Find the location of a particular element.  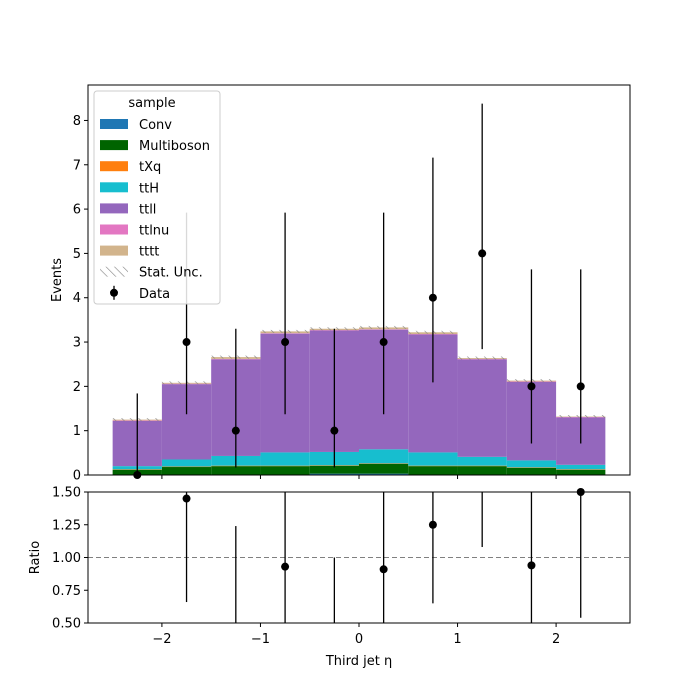

xlabel: Third jet η is located at coordinates (358, 661).